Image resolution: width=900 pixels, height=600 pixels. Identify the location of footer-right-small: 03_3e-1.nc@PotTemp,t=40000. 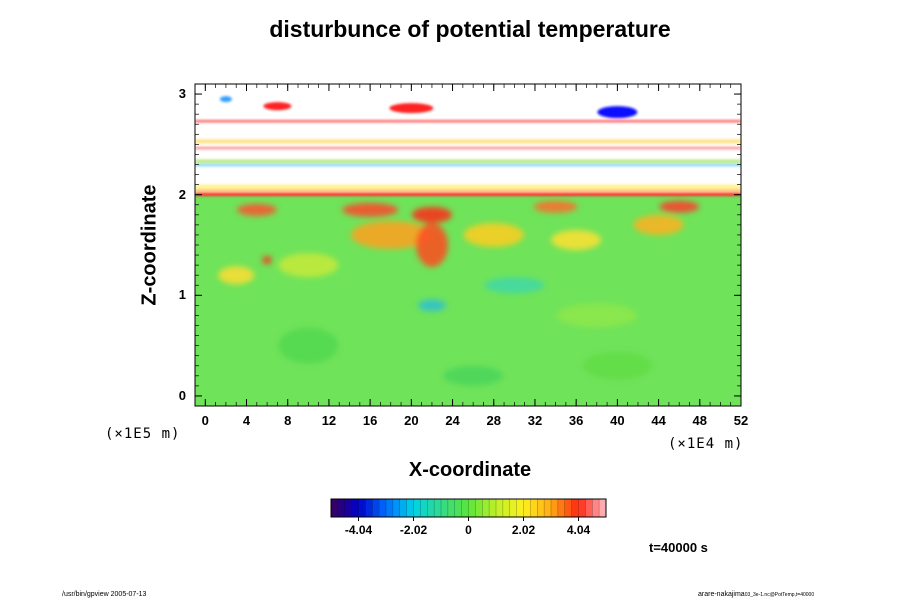
(779, 595).